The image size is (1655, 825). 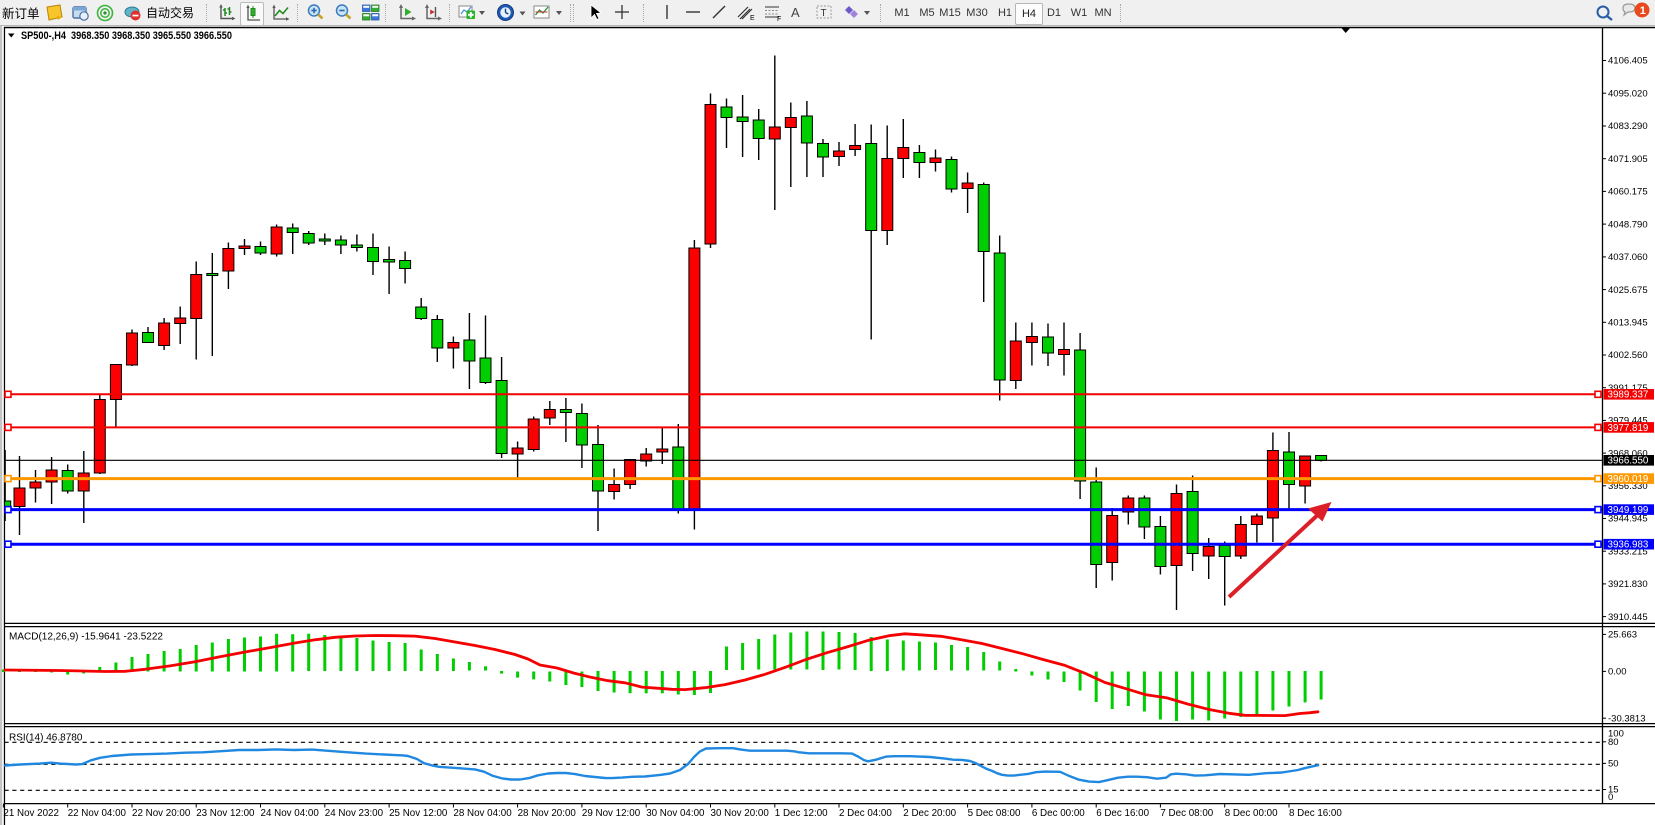 I want to click on svg-text: 4106.405, so click(x=1628, y=61).